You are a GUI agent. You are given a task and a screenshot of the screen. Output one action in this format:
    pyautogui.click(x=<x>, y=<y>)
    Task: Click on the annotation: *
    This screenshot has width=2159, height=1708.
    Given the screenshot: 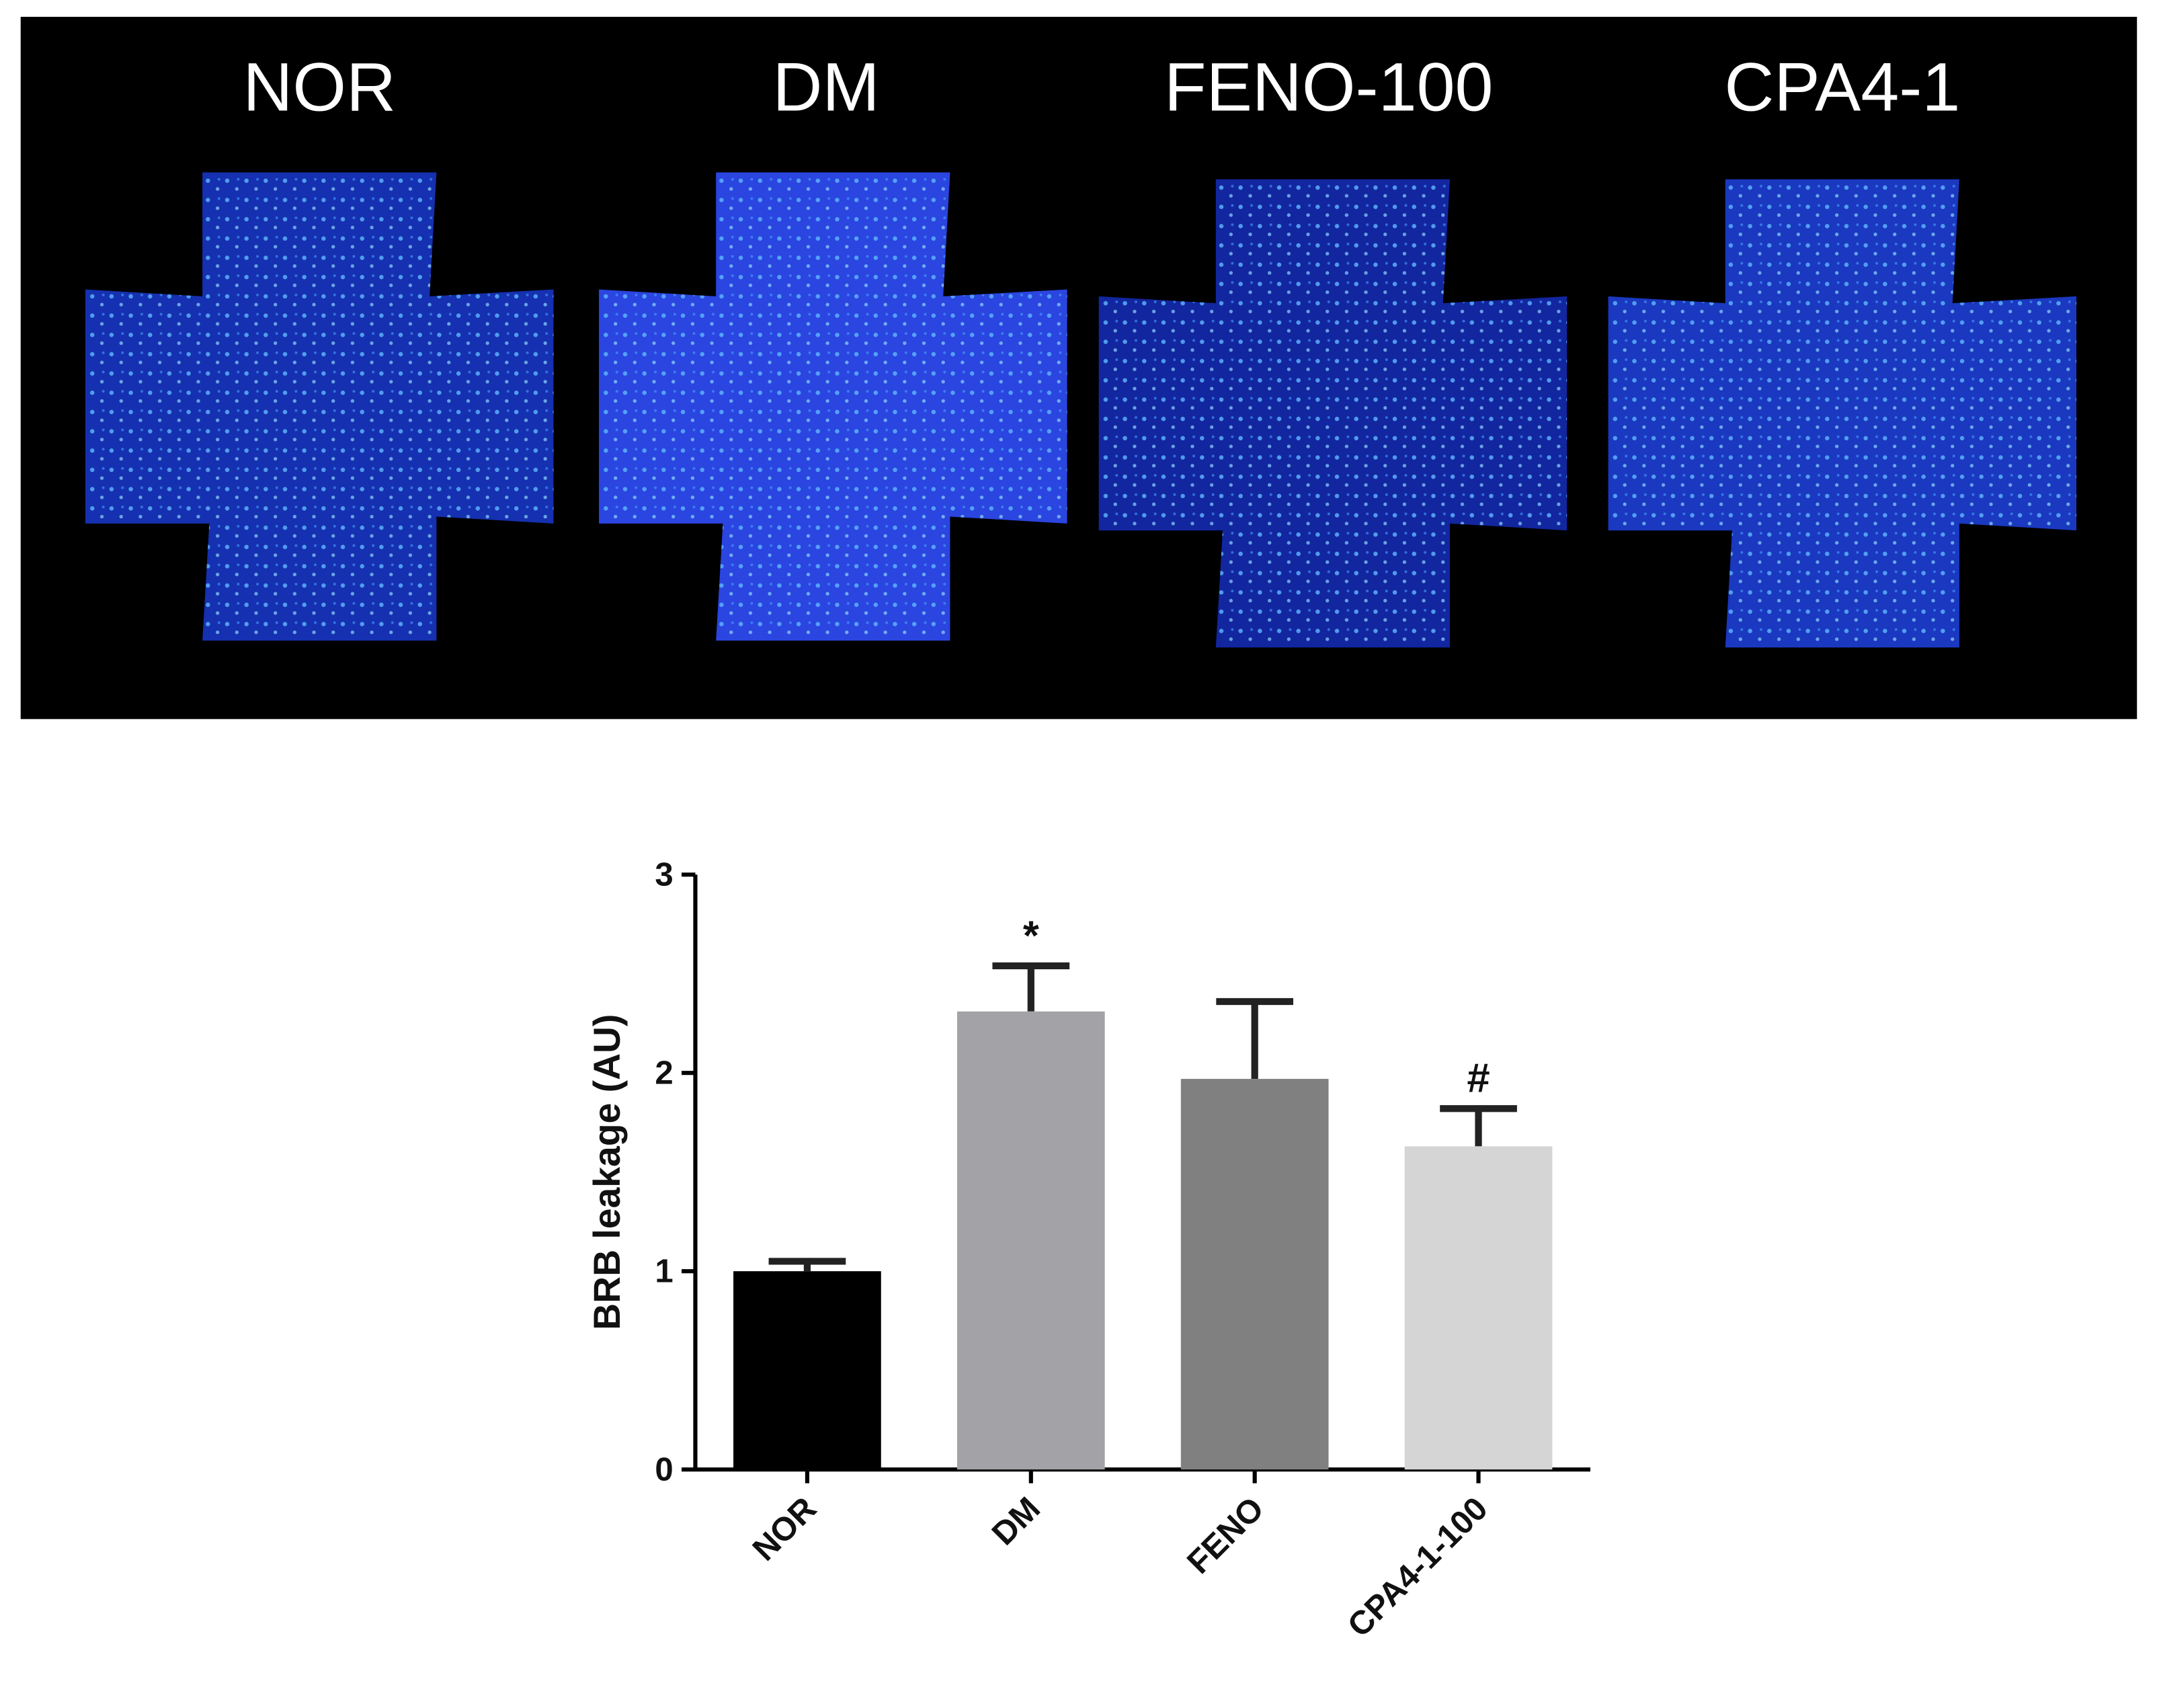 What is the action you would take?
    pyautogui.click(x=1031, y=935)
    